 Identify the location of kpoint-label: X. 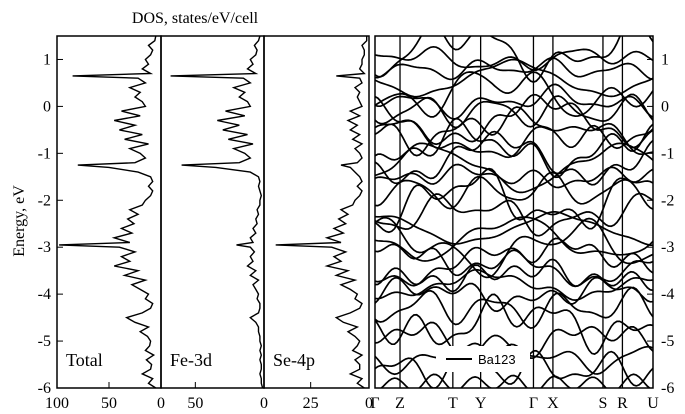
(553, 403).